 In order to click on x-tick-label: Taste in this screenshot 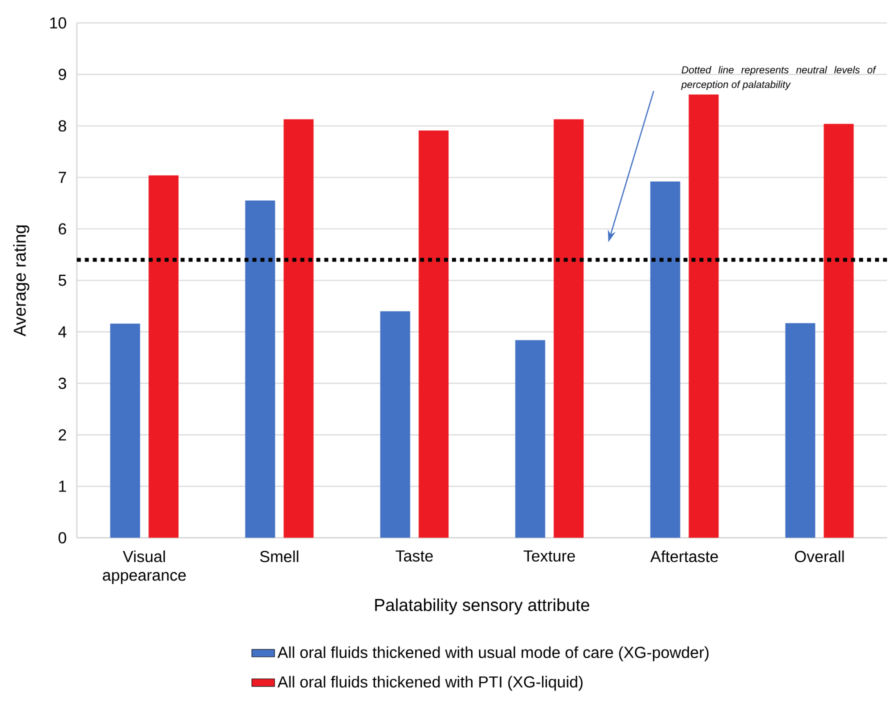, I will do `click(414, 556)`.